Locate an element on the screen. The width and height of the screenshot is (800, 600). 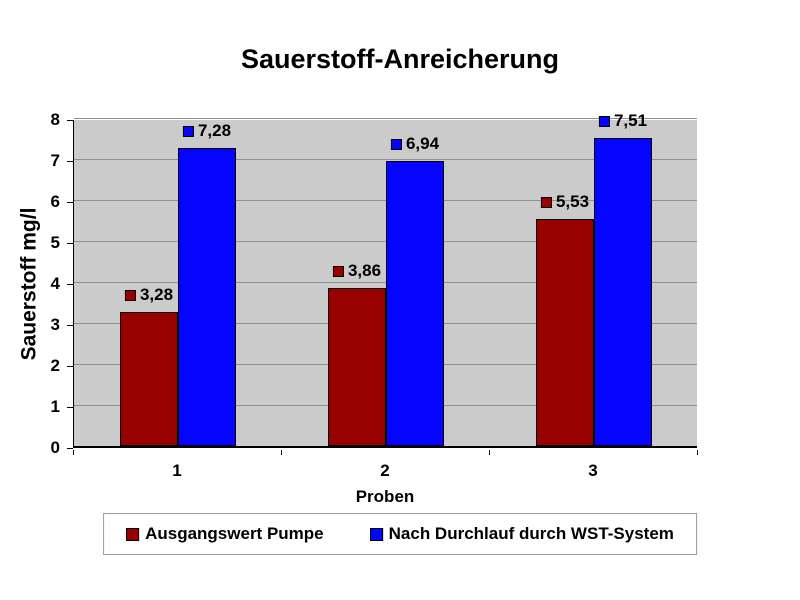
x-axis-tick-marks is located at coordinates (385, 453).